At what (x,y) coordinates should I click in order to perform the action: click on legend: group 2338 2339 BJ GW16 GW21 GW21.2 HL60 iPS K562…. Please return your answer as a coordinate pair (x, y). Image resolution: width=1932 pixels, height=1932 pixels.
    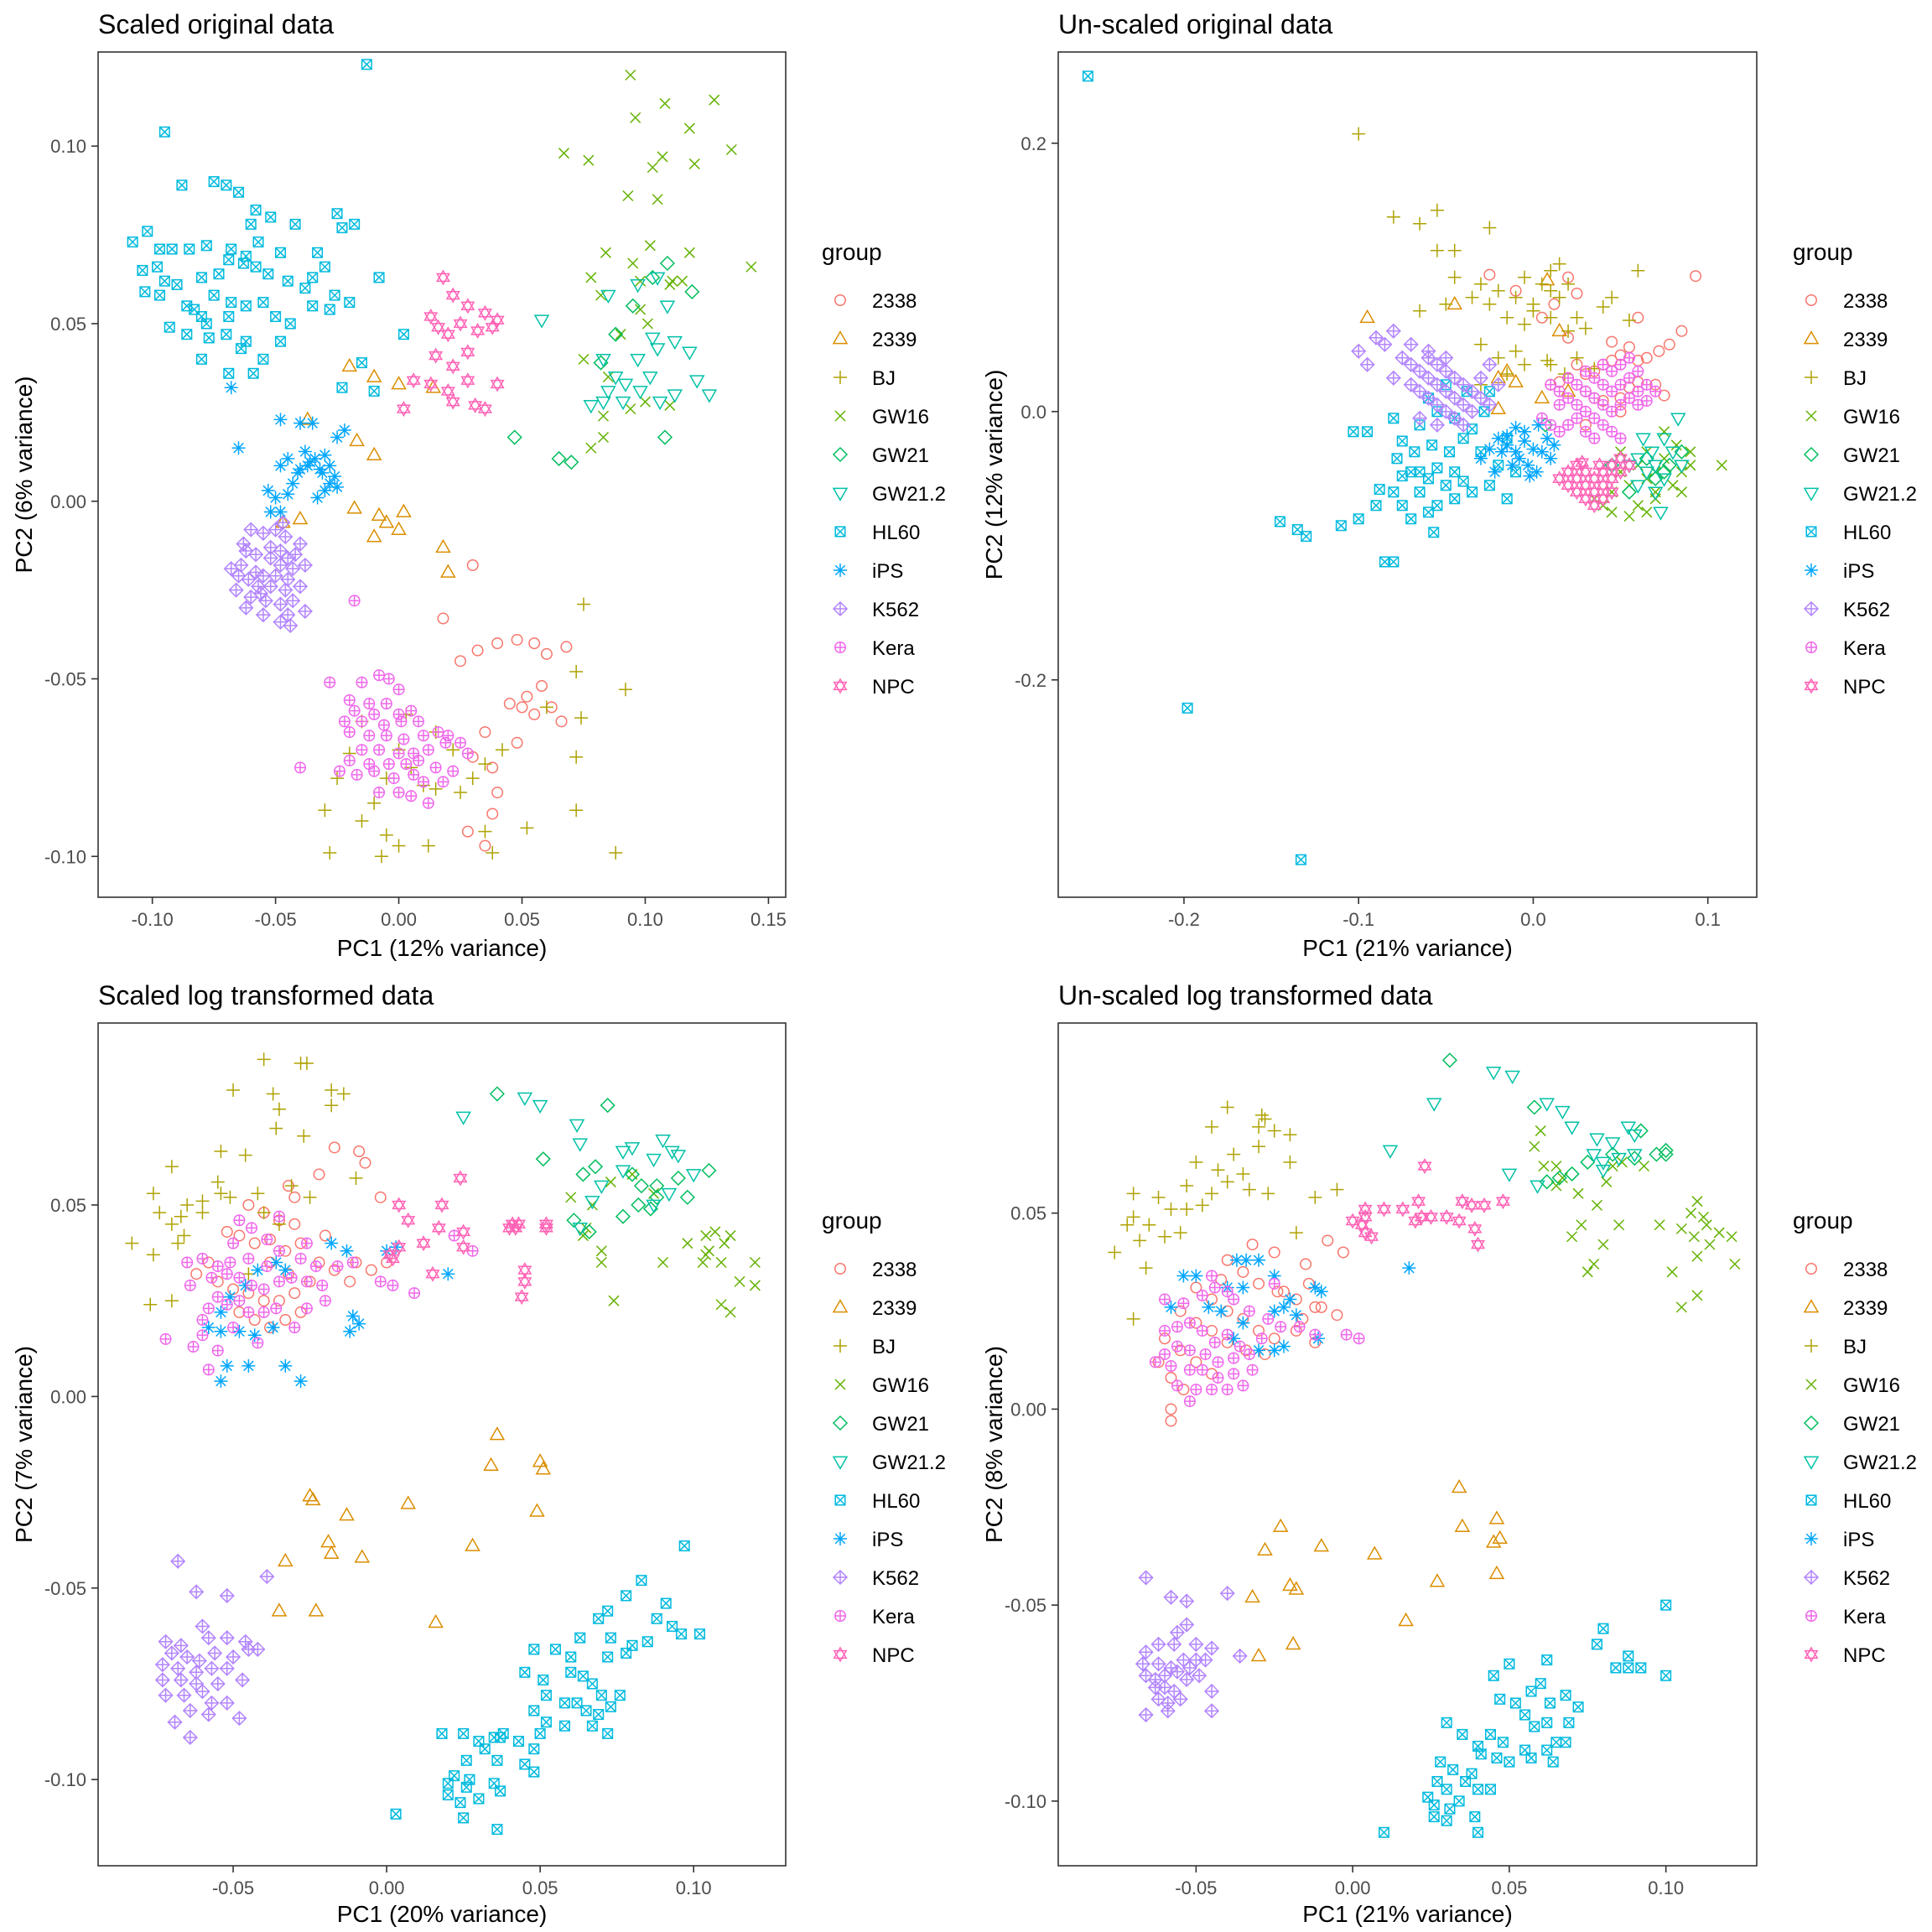
    Looking at the image, I should click on (1855, 469).